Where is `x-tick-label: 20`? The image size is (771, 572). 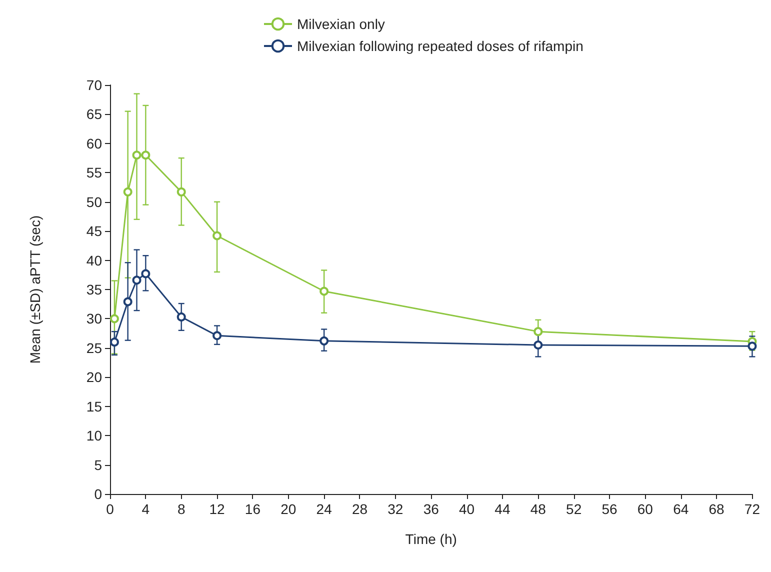 x-tick-label: 20 is located at coordinates (288, 509).